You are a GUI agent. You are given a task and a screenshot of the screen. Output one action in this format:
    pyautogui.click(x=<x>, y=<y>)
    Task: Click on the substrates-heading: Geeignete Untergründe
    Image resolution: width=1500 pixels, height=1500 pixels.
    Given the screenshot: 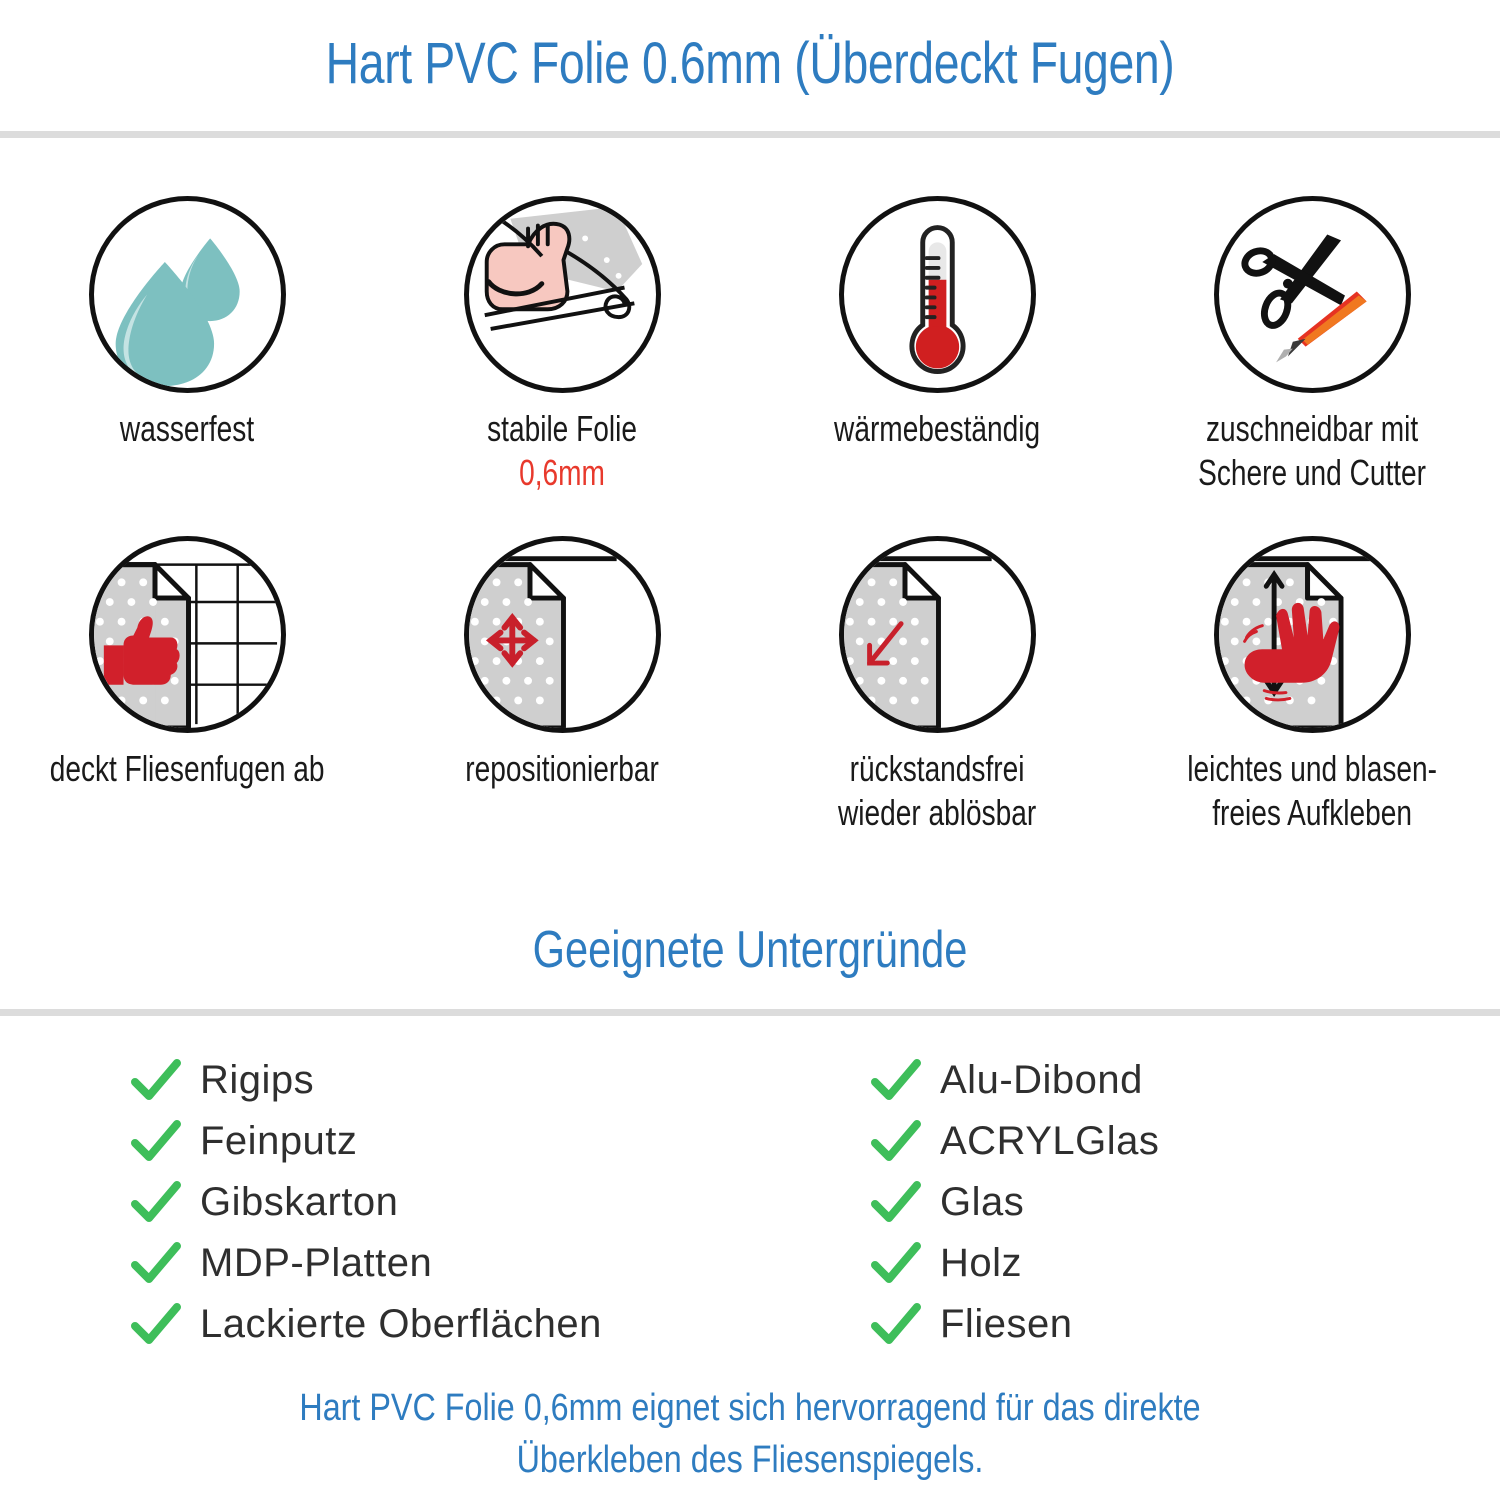 What is the action you would take?
    pyautogui.click(x=750, y=950)
    